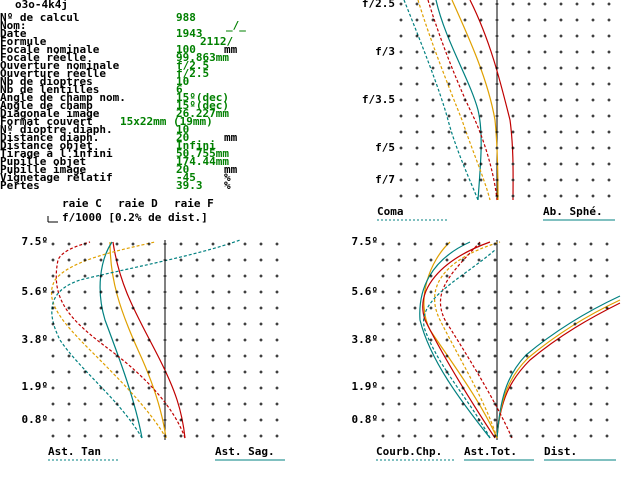 Image resolution: width=640 pixels, height=480 pixels. What do you see at coordinates (189, 33) in the screenshot?
I see `param-value: 1943` at bounding box center [189, 33].